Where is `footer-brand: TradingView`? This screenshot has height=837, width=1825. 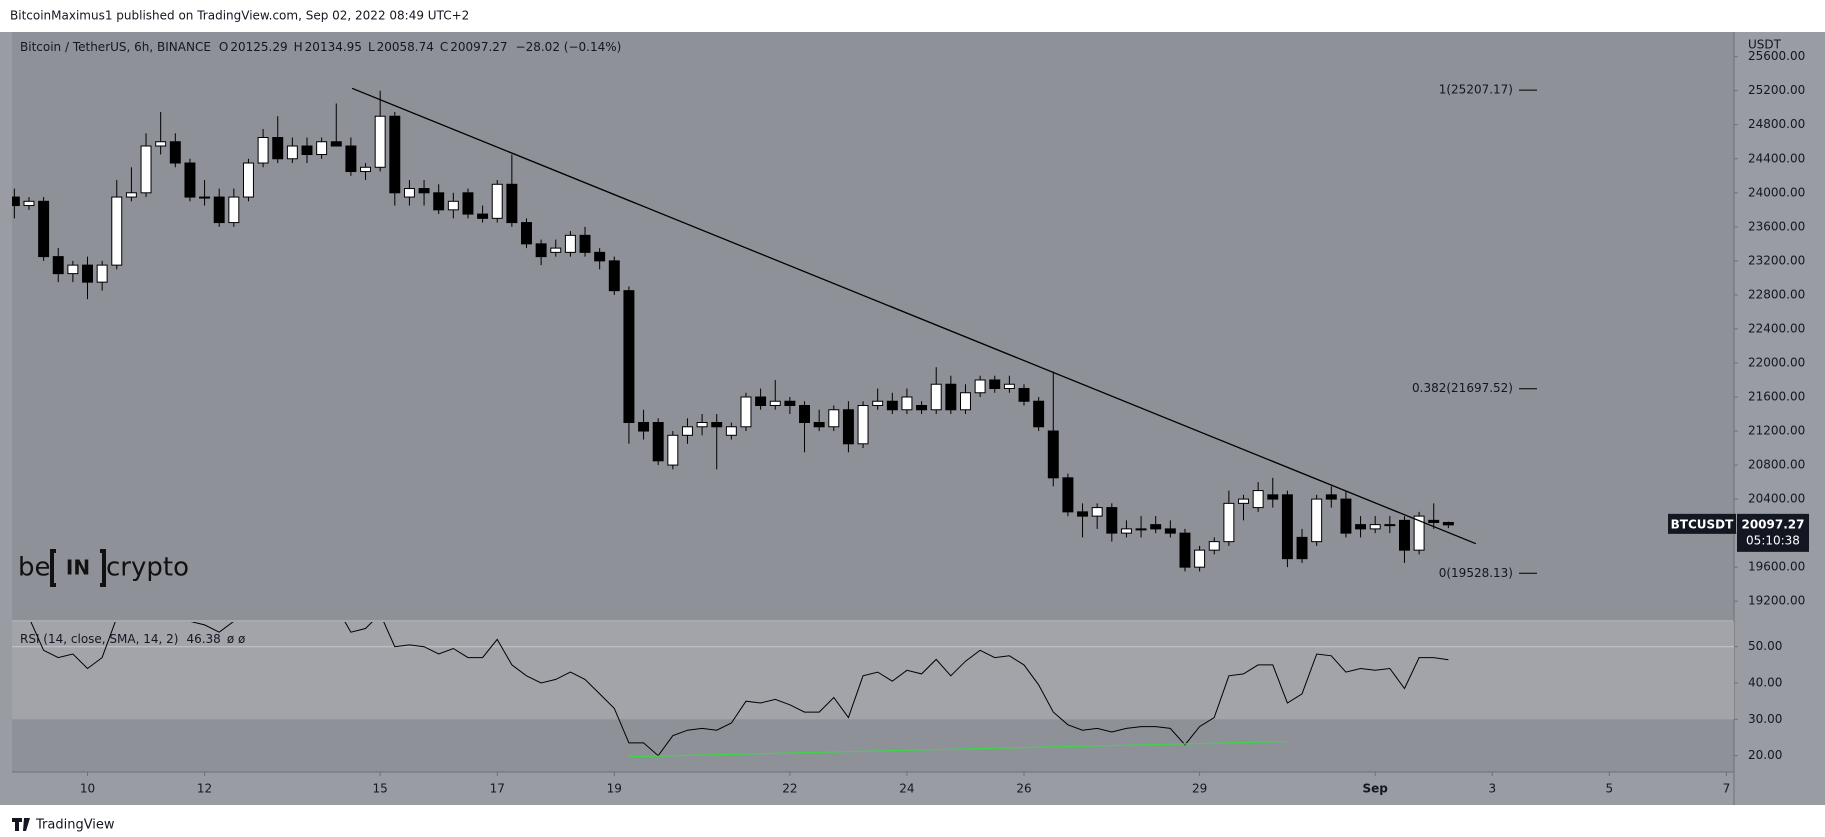
footer-brand: TradingView is located at coordinates (75, 825).